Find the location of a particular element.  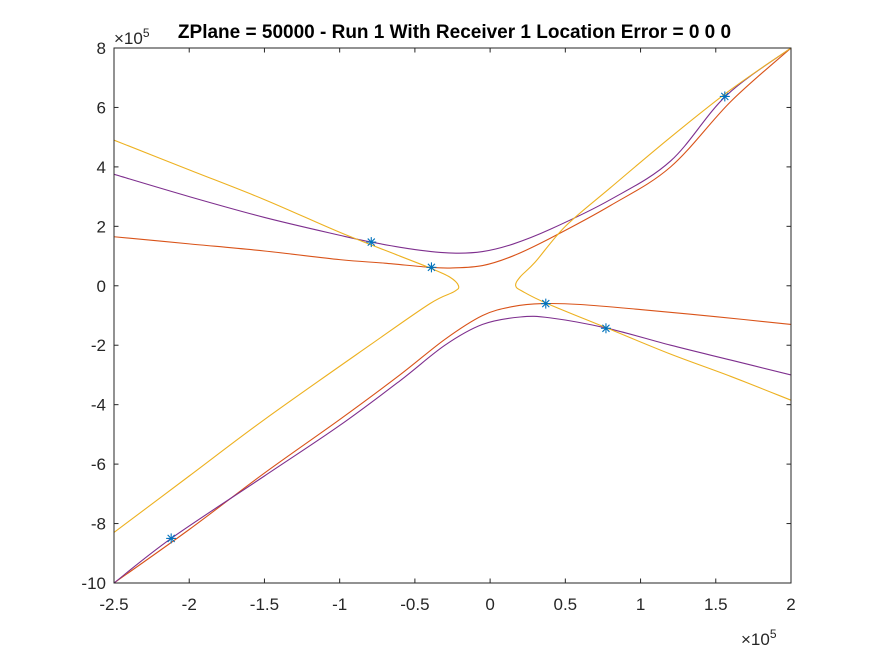

x-exponent-power: 5 is located at coordinates (773, 634).